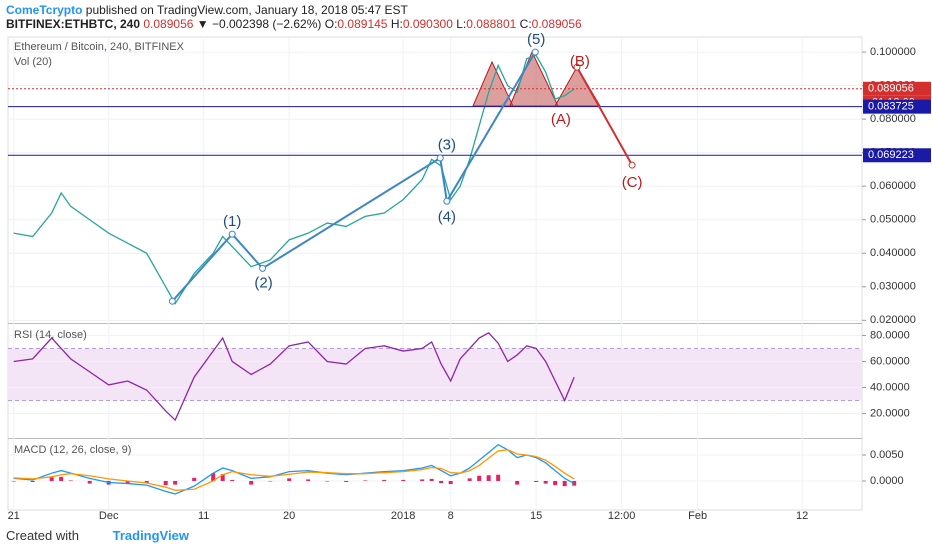 This screenshot has width=932, height=550. Describe the element at coordinates (289, 516) in the screenshot. I see `x-tick-label: 20` at that location.